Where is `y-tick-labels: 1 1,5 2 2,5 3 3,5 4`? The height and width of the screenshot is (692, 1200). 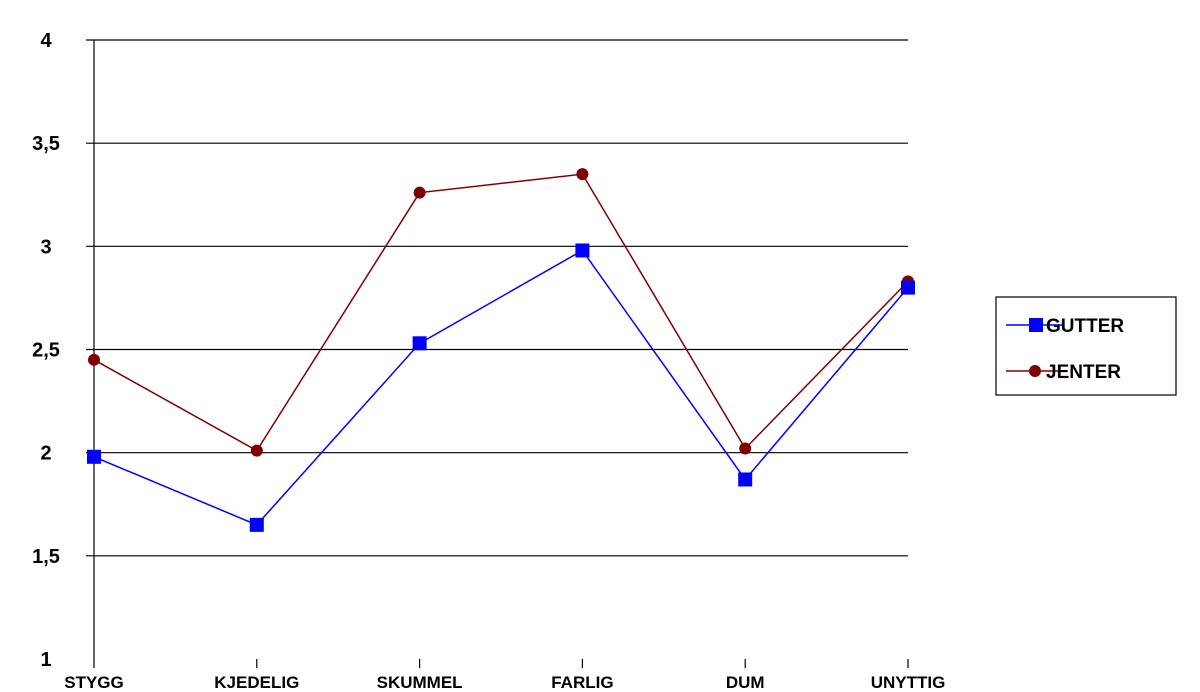
y-tick-labels: 1 1,5 2 2,5 3 3,5 4 is located at coordinates (46, 350).